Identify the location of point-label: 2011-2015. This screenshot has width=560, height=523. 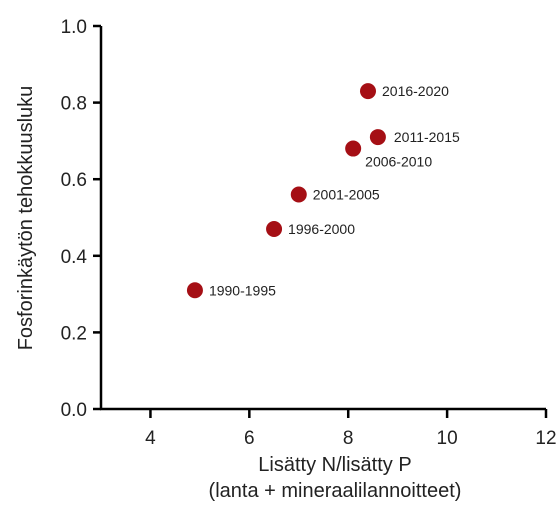
(427, 137).